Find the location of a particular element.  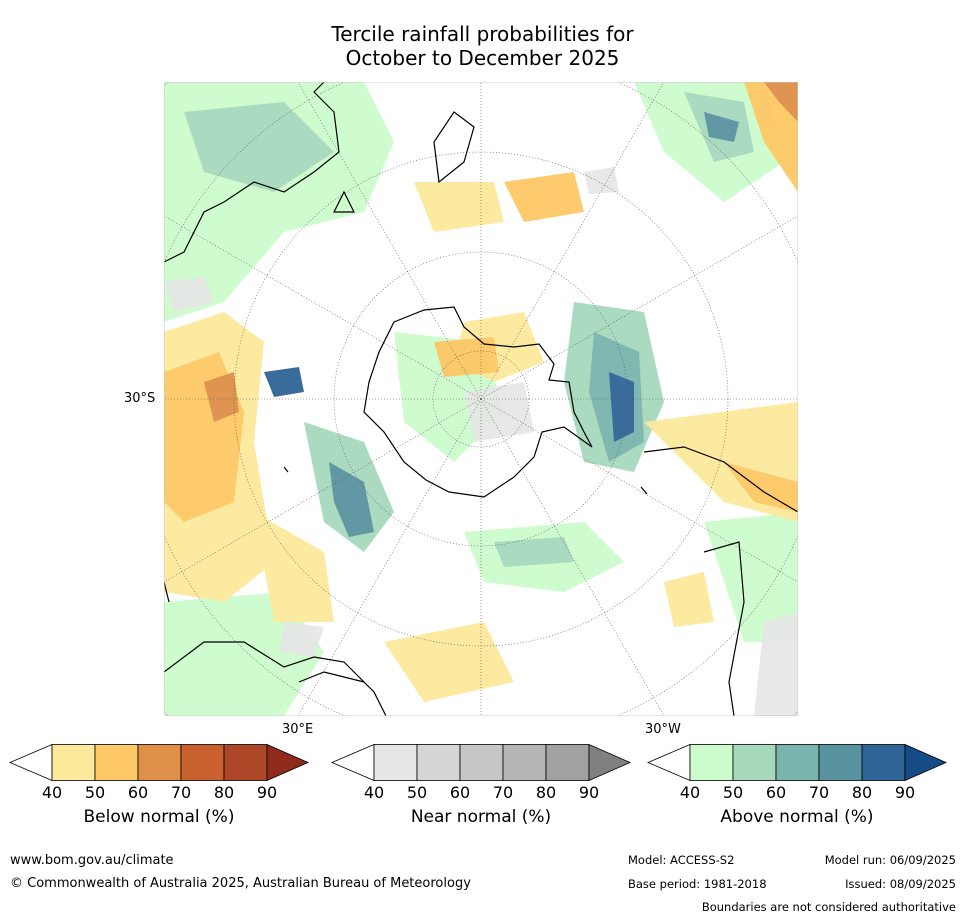

colorbar-title-near: Near normal (%) is located at coordinates (481, 817).